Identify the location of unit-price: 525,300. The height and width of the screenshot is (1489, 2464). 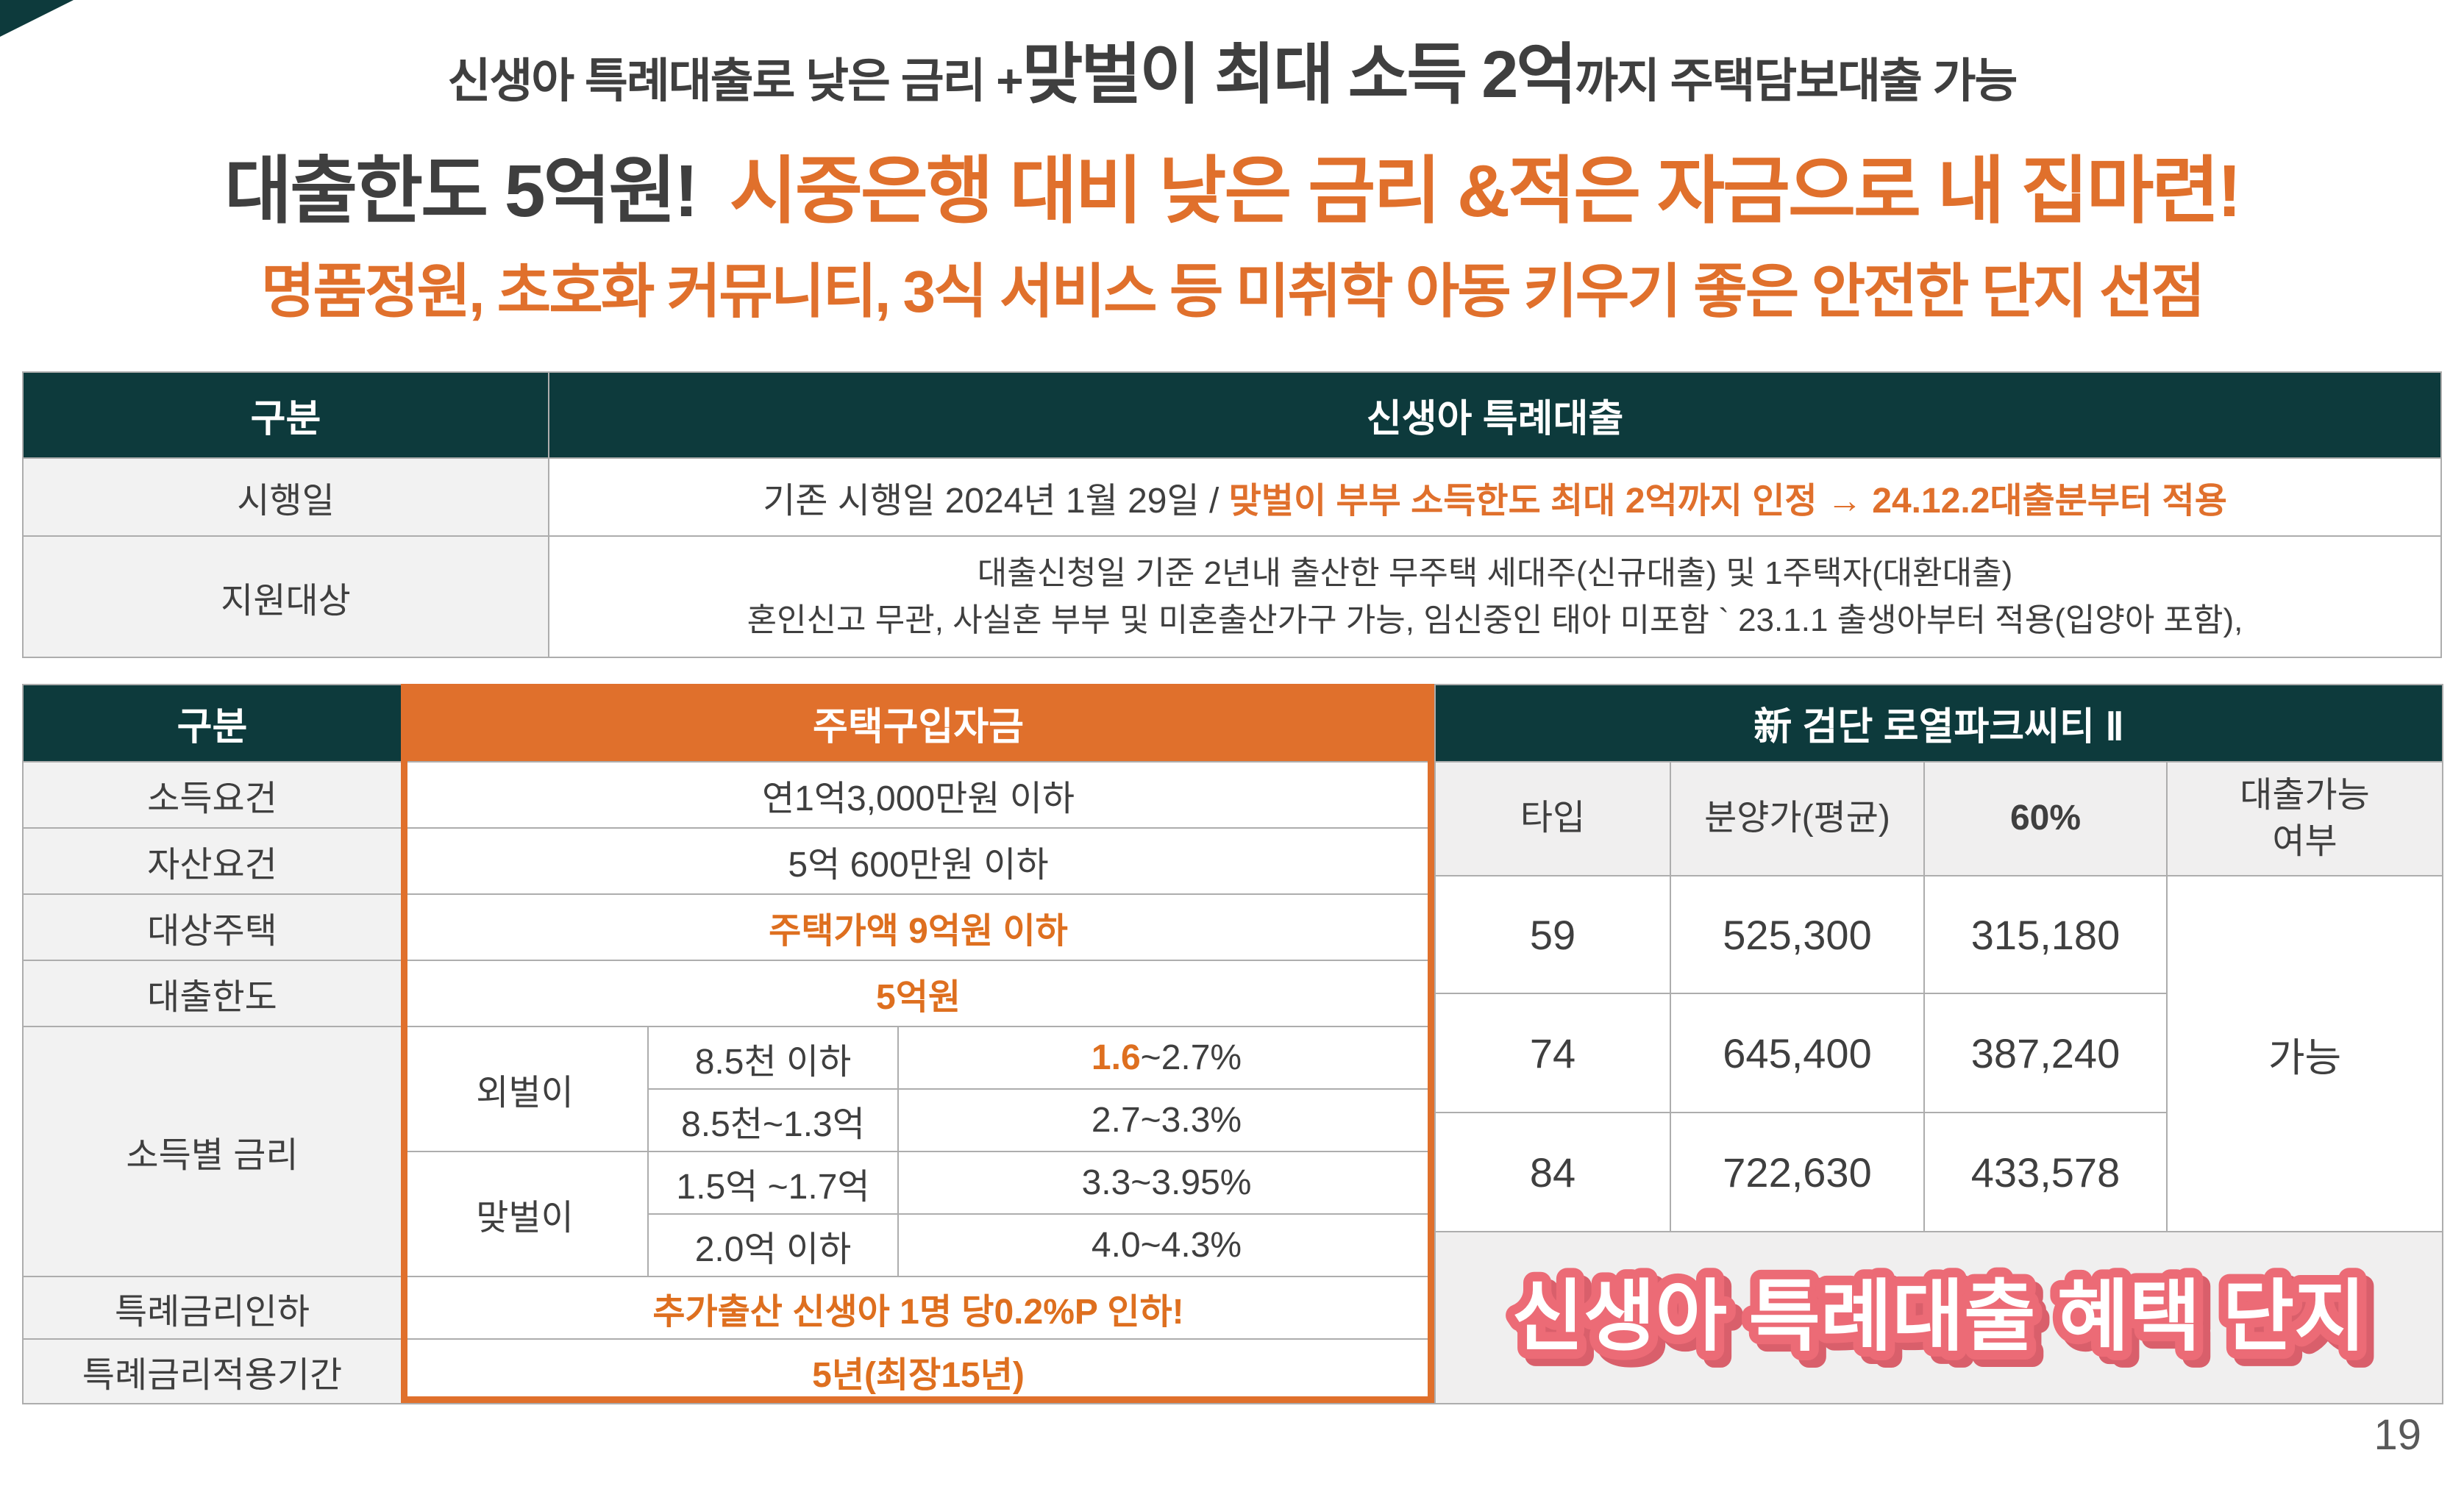
(1797, 935).